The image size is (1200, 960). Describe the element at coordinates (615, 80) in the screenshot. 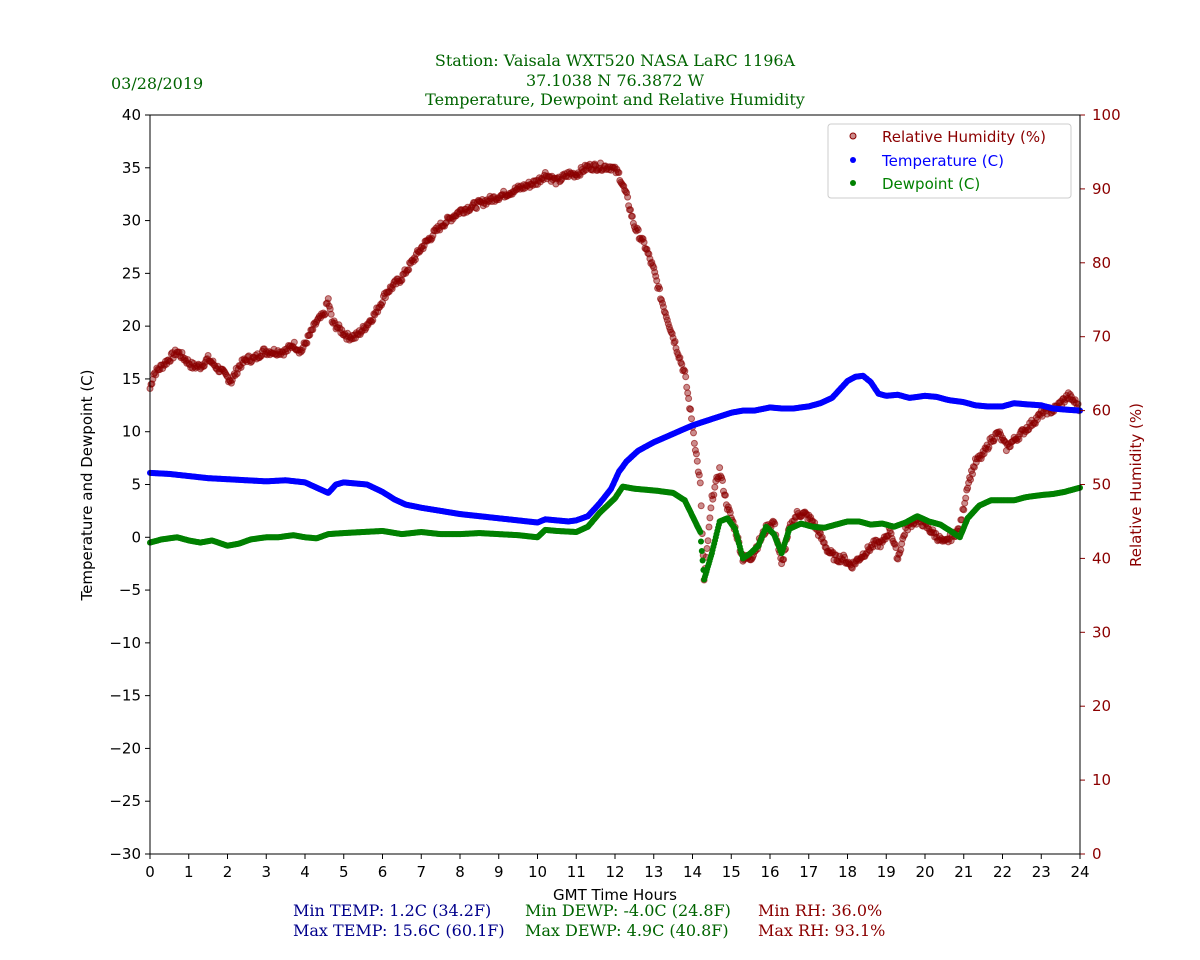

I see `coords-title: 37.1038 N 76.3872 W` at that location.